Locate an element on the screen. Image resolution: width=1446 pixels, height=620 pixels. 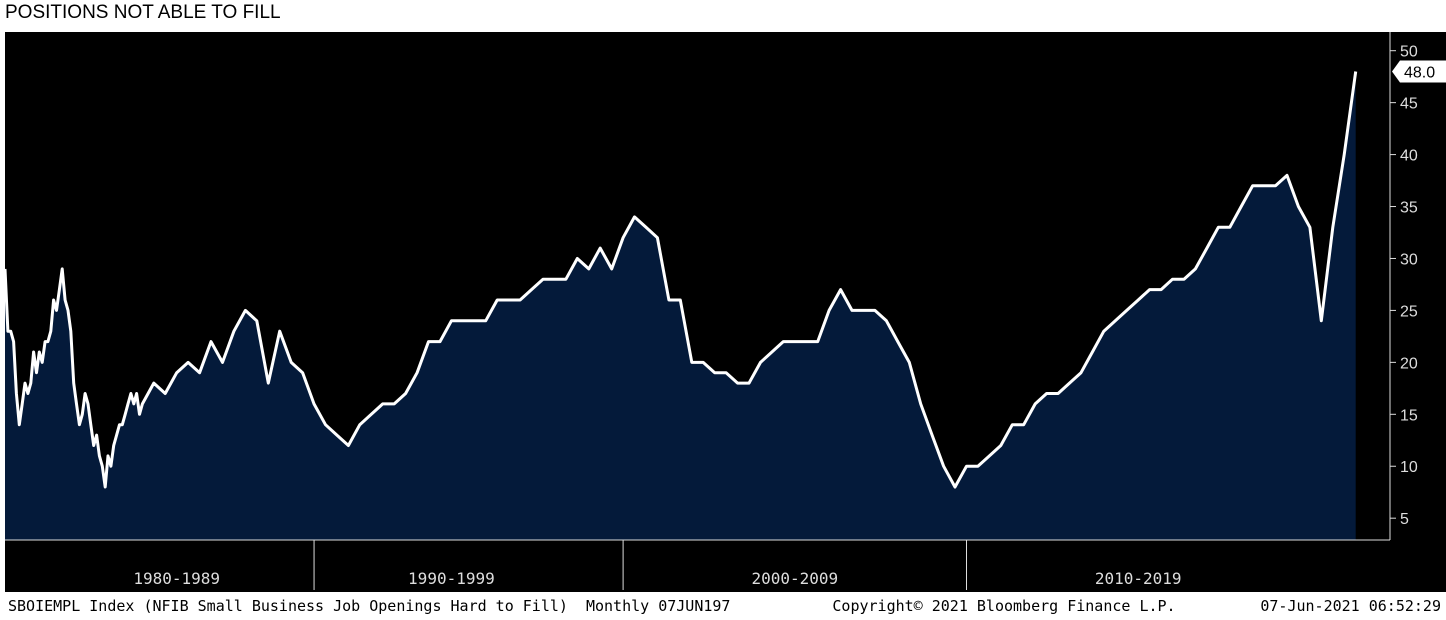
footer-timestamp: 07-Jun-2021 06:52:29 is located at coordinates (1350, 606).